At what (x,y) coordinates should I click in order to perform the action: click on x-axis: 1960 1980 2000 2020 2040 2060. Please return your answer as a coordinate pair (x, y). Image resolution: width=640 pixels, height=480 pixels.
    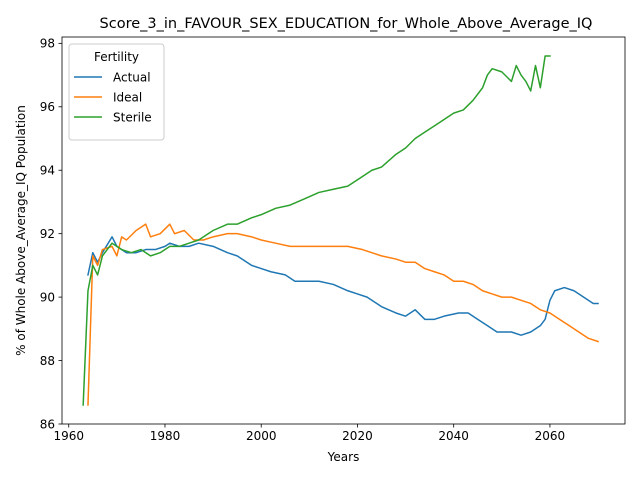
    Looking at the image, I should click on (309, 433).